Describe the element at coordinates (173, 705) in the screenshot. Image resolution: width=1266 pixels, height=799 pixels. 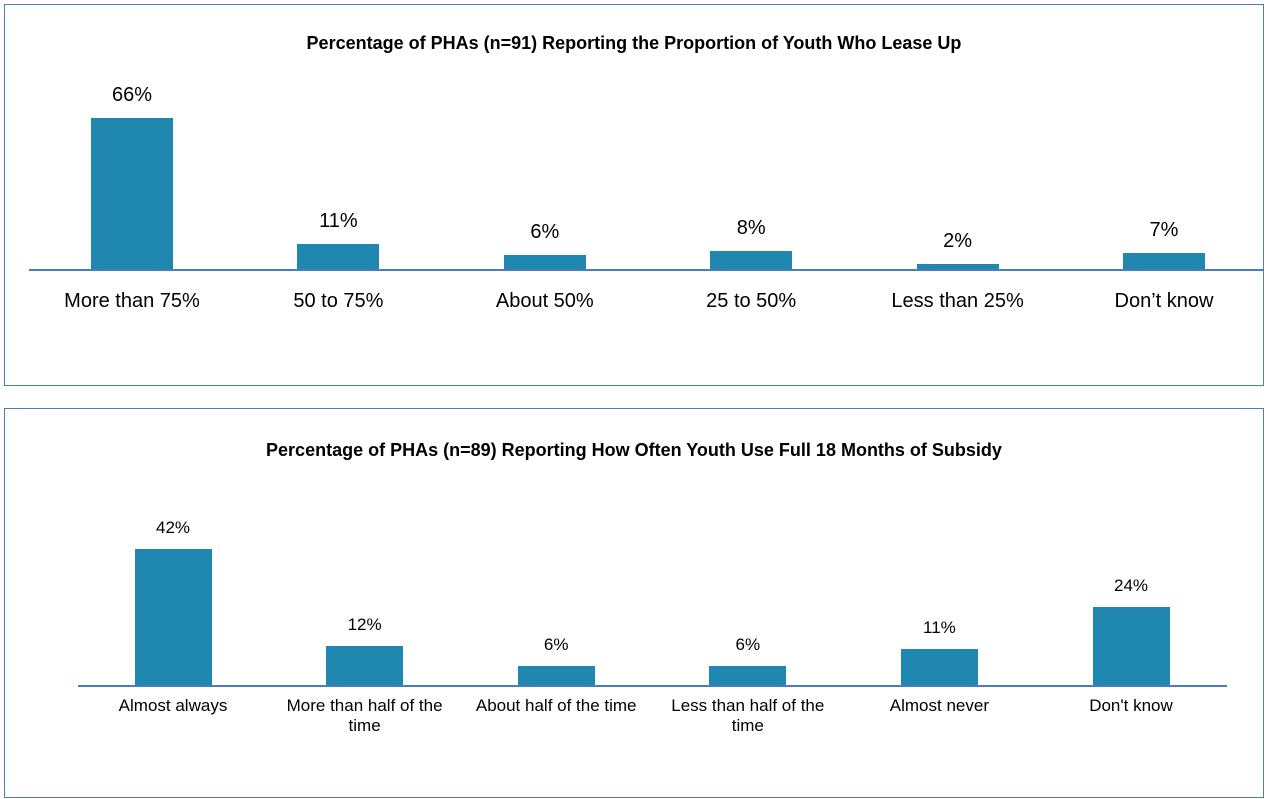
I see `x-tick-label: Almost always` at that location.